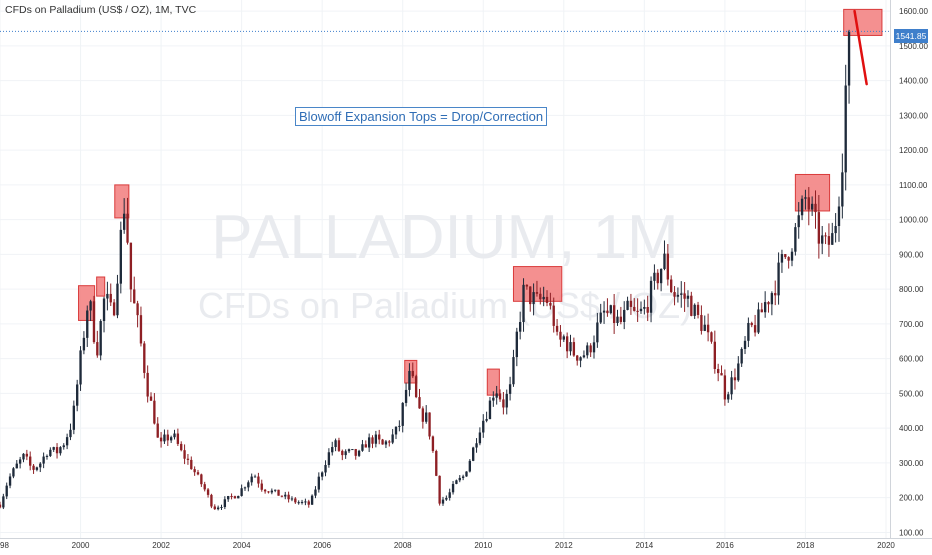  What do you see at coordinates (913, 11) in the screenshot?
I see `y-tick-label: 1600.00` at bounding box center [913, 11].